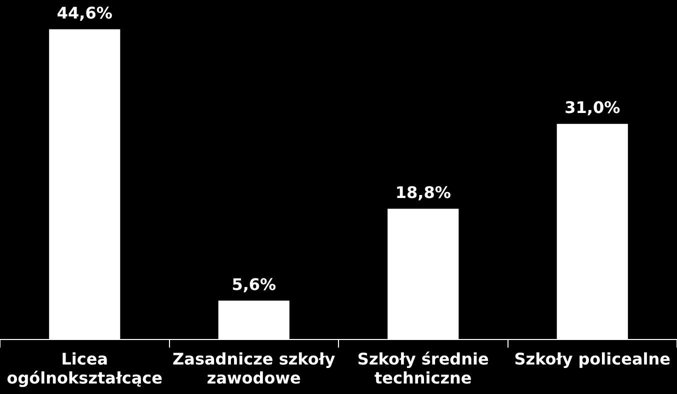 This screenshot has height=394, width=677. Describe the element at coordinates (423, 368) in the screenshot. I see `x-tick-label: Szkoły średnie techniczne` at that location.